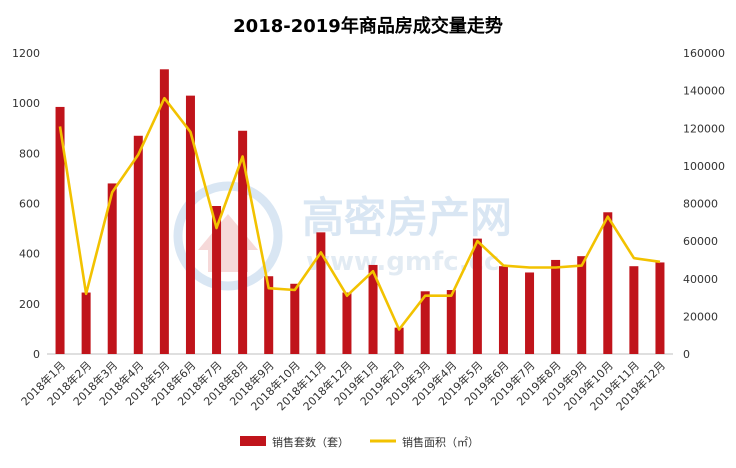 This screenshot has height=468, width=736. Describe the element at coordinates (36, 354) in the screenshot. I see `y-left-tick-label: 0` at that location.